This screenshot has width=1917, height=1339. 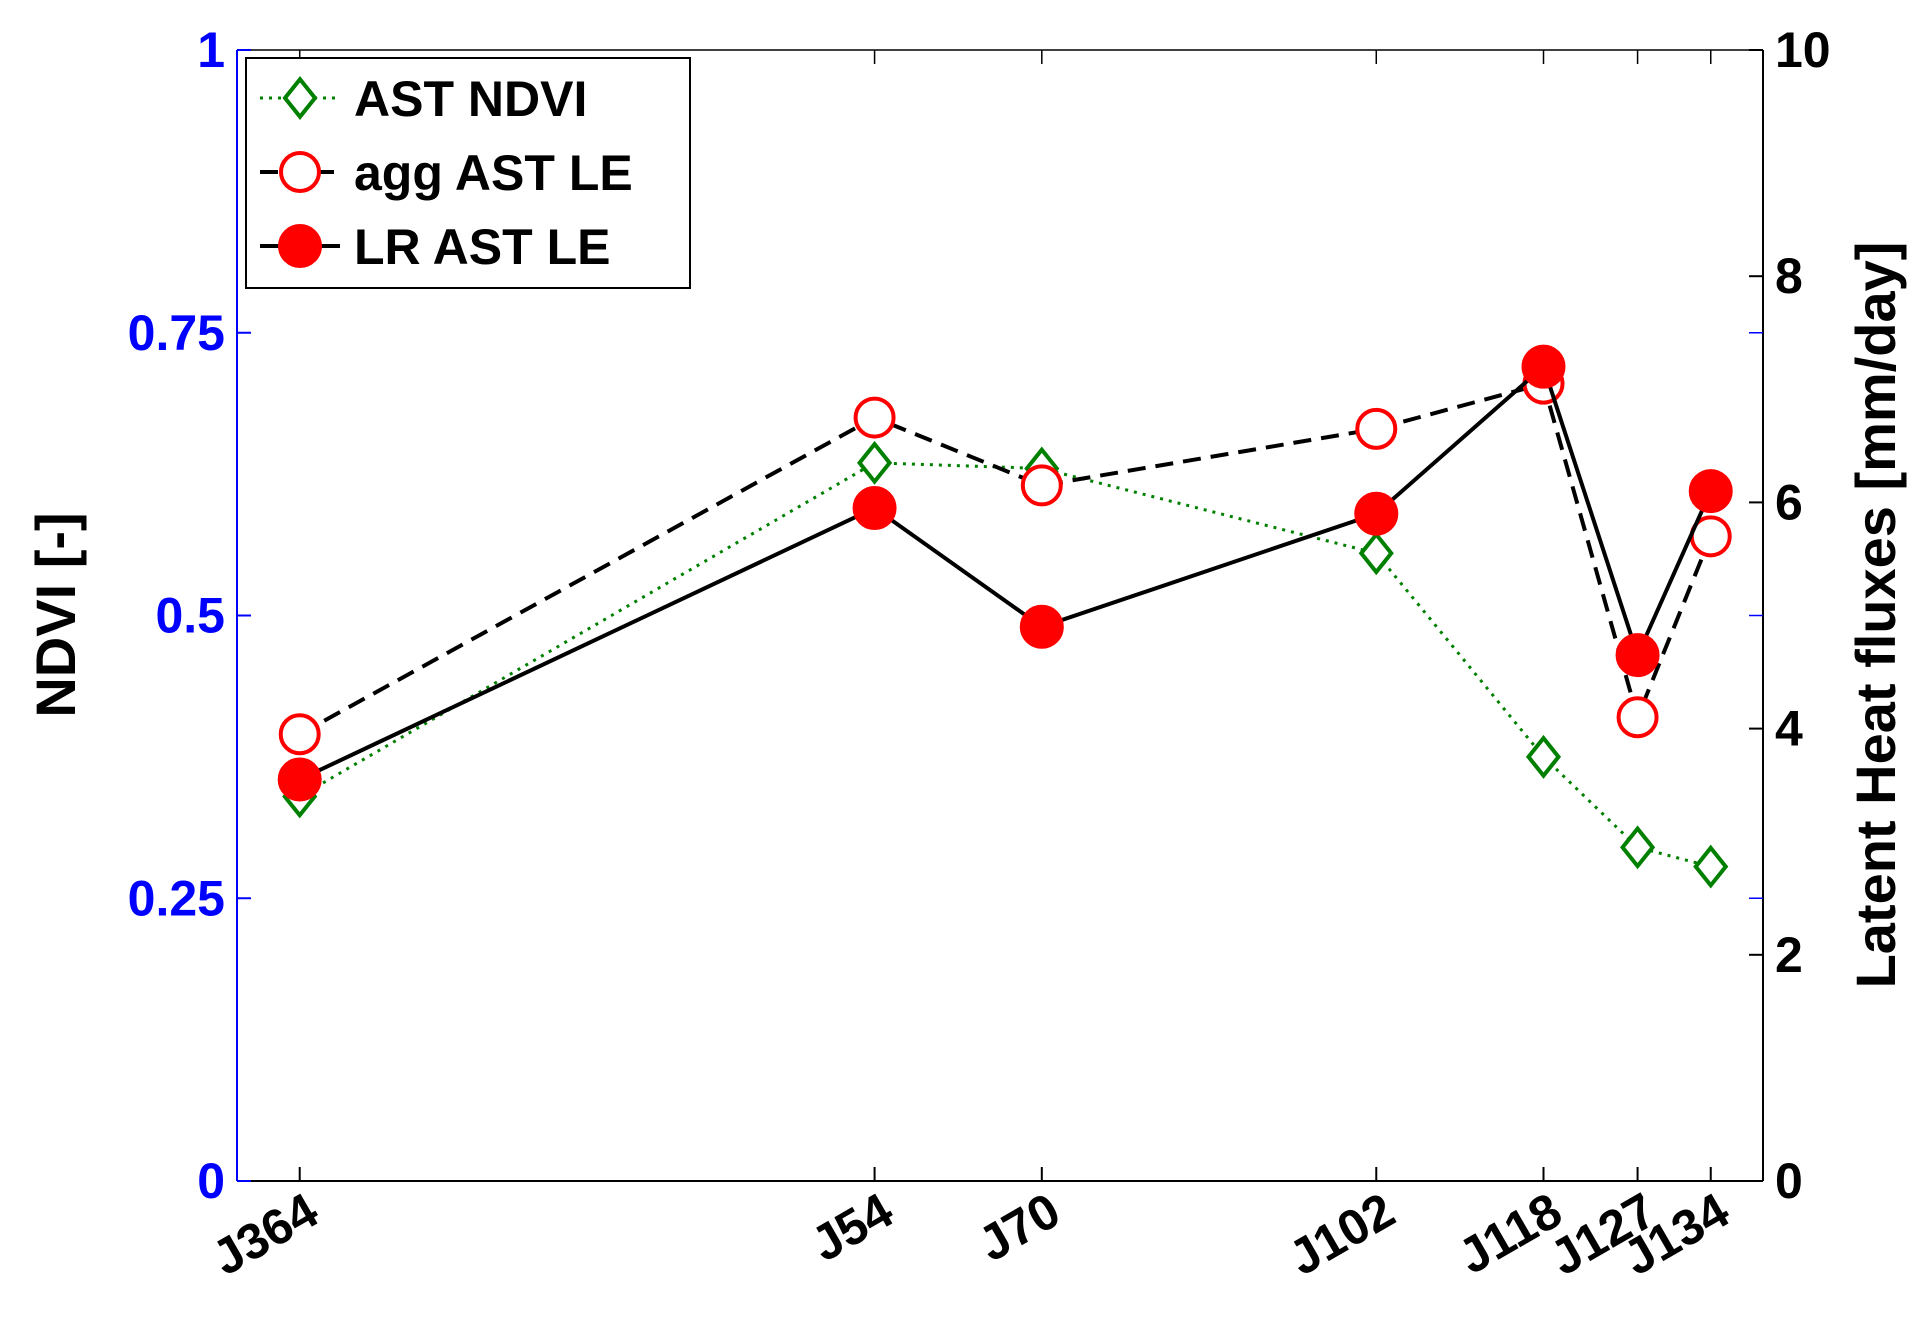 I want to click on right-tick-label: 10, so click(x=1803, y=50).